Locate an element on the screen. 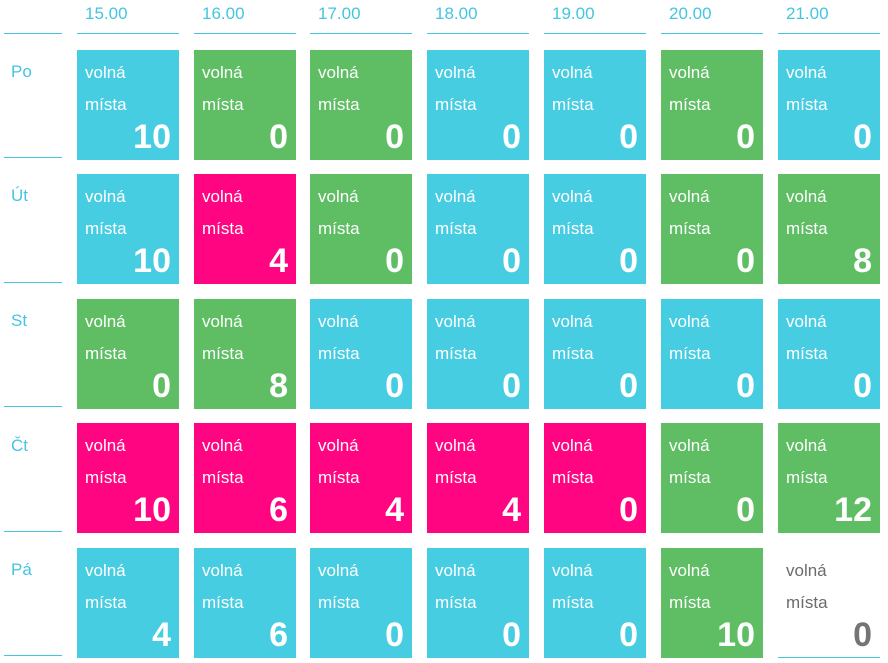 The width and height of the screenshot is (888, 663). free-seats-count: 4 is located at coordinates (394, 510).